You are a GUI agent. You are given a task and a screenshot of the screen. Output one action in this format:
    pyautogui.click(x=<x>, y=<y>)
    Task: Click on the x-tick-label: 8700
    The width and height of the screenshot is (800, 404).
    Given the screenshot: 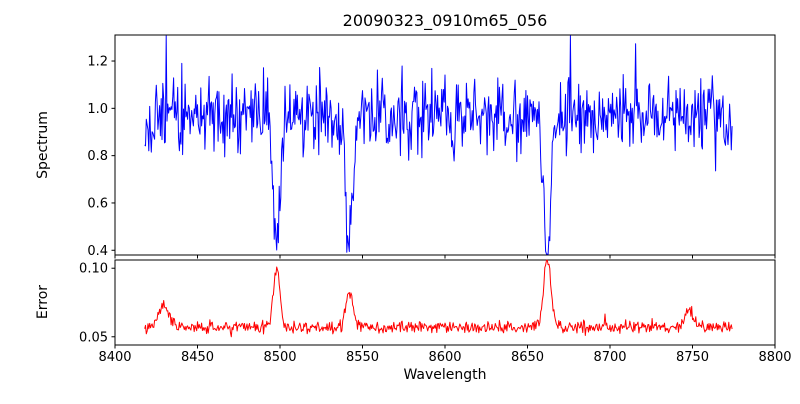 What is the action you would take?
    pyautogui.click(x=609, y=357)
    